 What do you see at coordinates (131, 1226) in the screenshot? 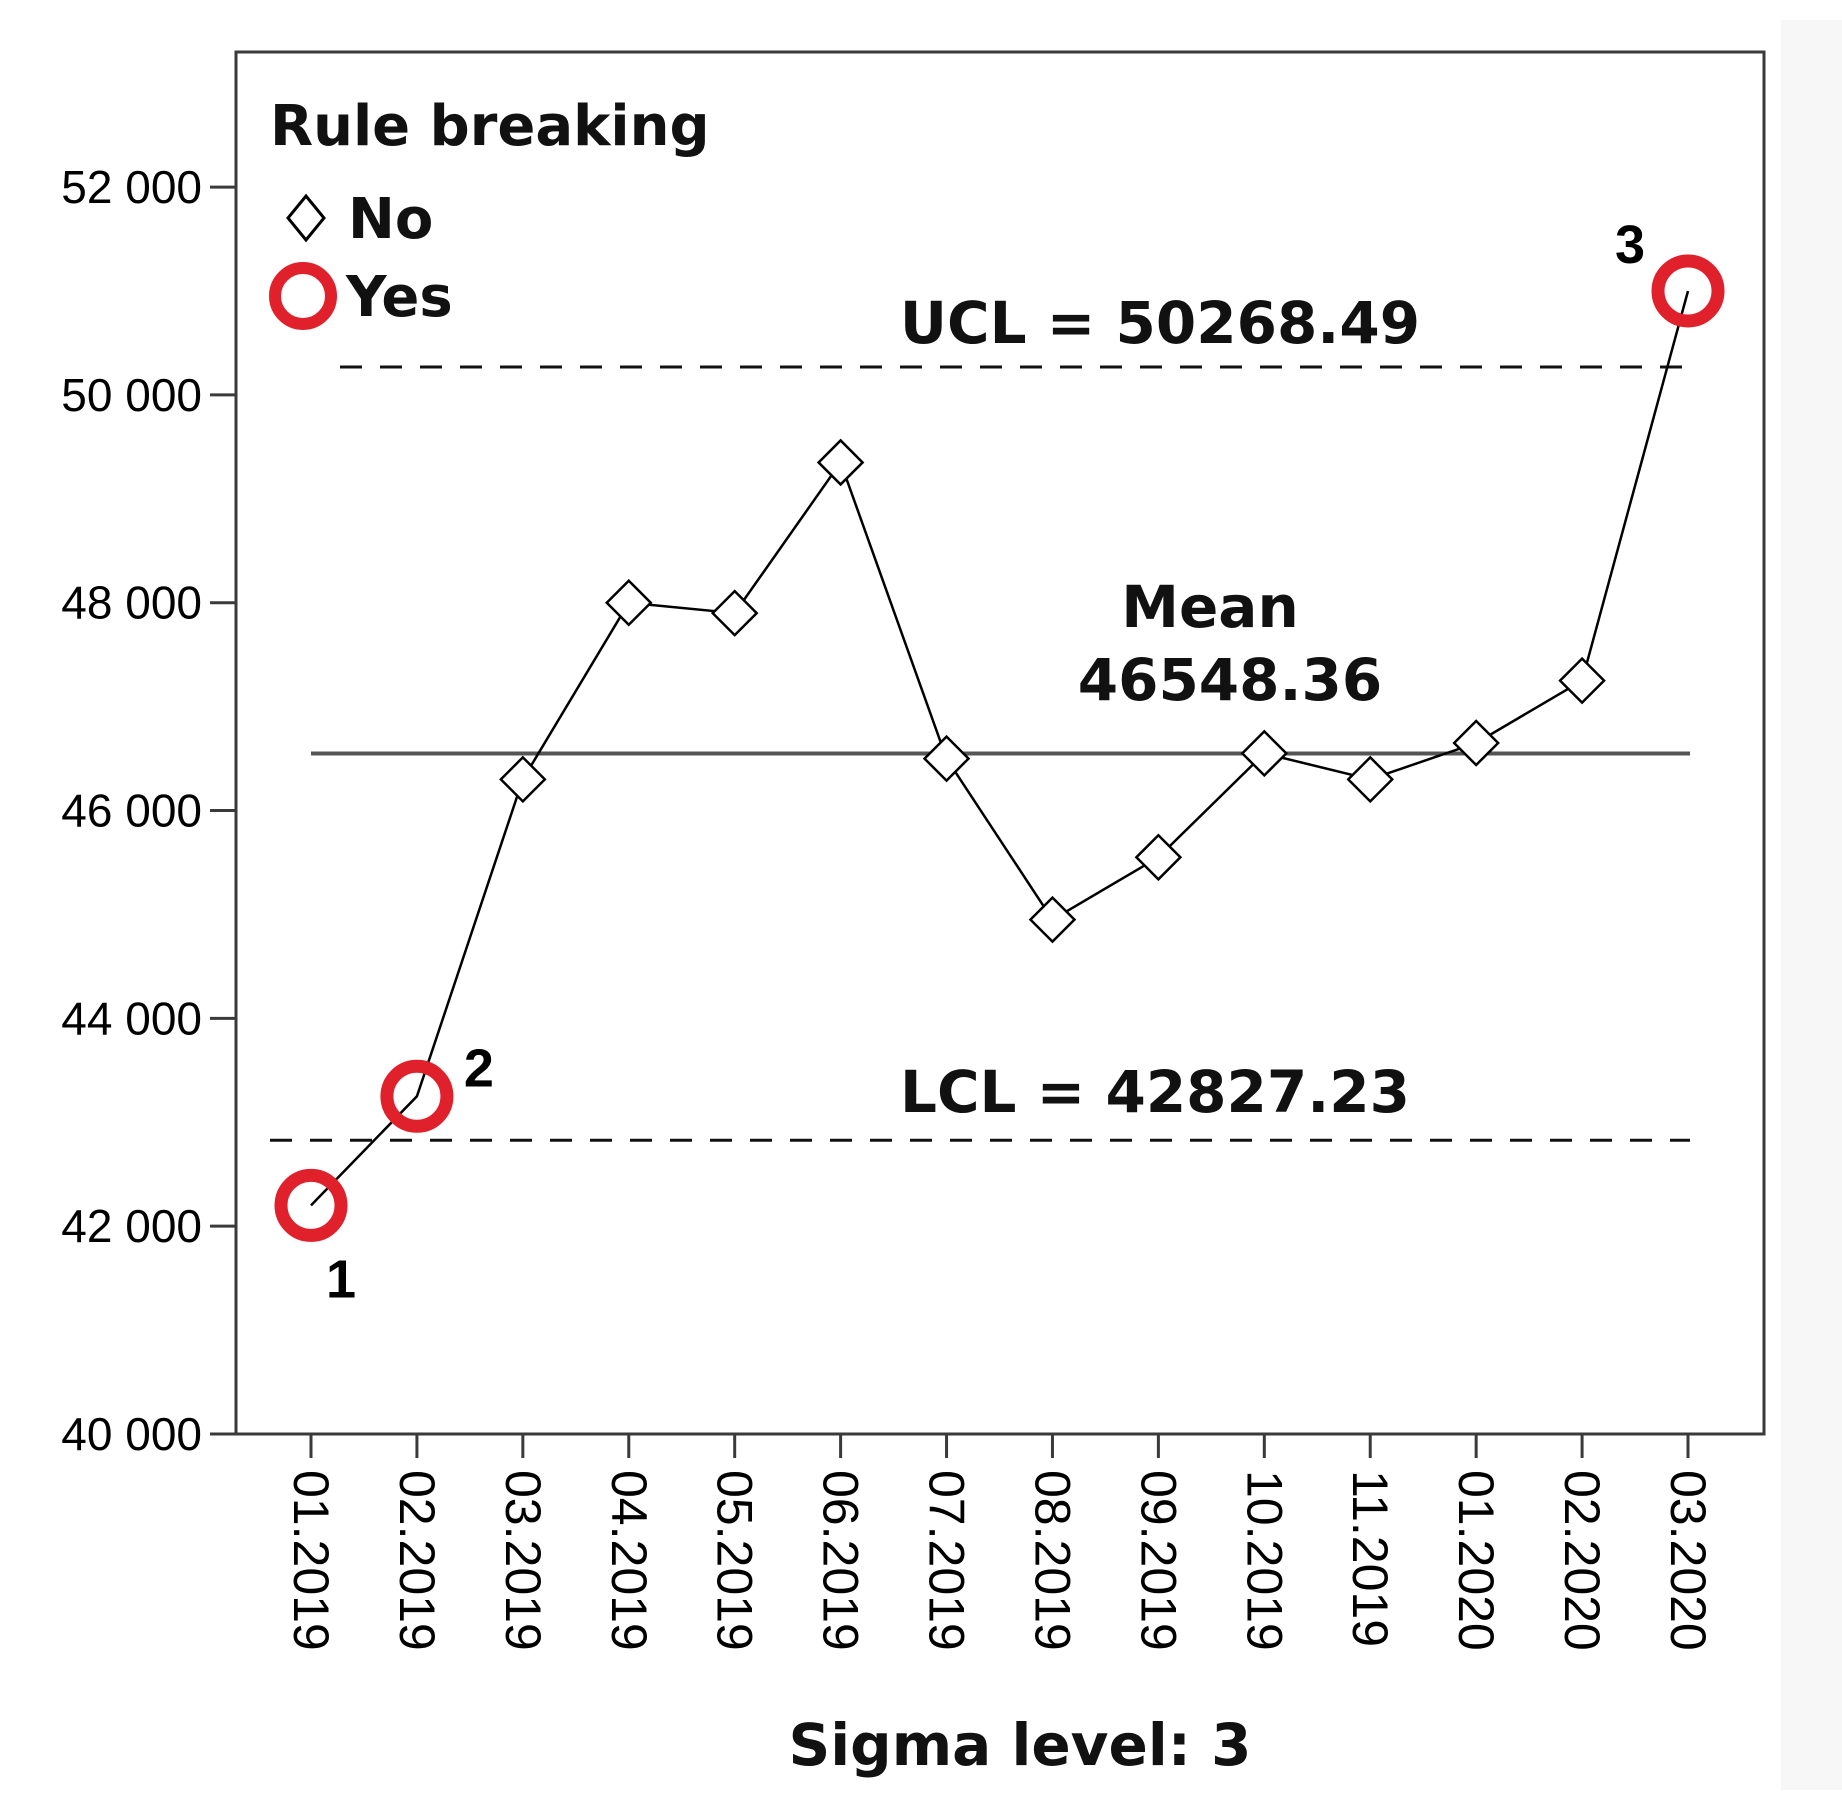
I see `y-tick-label: 42 000` at bounding box center [131, 1226].